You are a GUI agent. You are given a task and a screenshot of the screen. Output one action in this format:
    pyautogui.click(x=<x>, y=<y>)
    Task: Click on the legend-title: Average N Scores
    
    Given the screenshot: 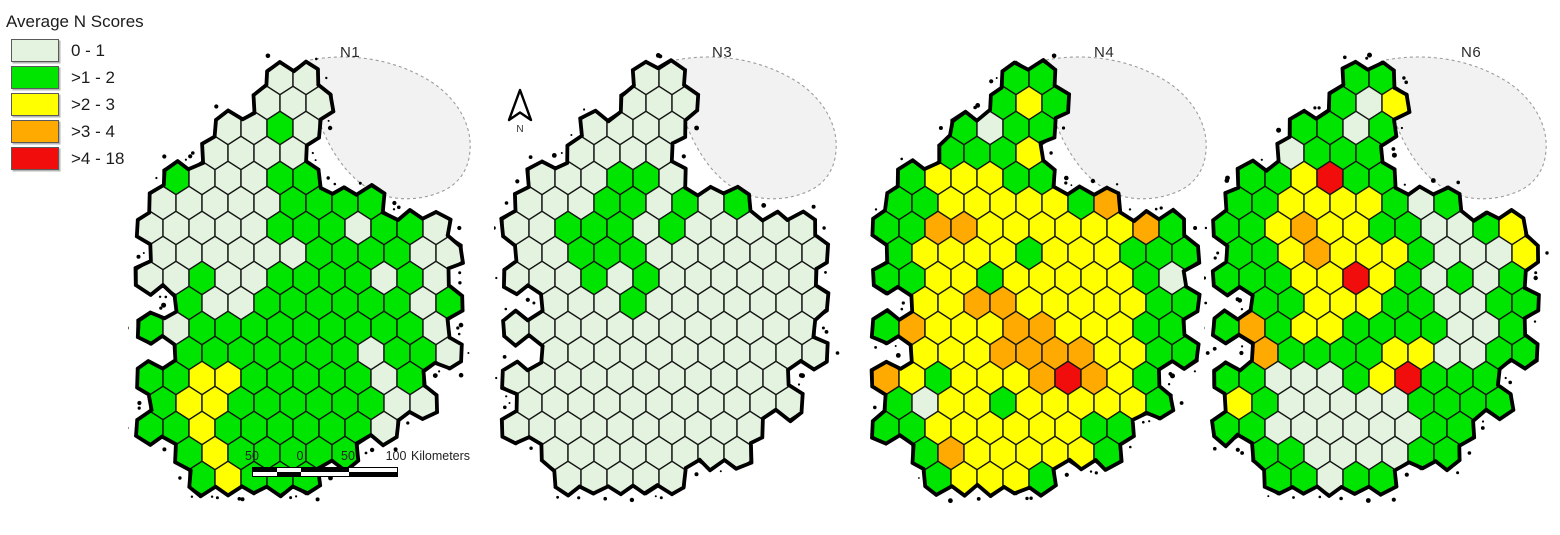 What is the action you would take?
    pyautogui.click(x=75, y=21)
    